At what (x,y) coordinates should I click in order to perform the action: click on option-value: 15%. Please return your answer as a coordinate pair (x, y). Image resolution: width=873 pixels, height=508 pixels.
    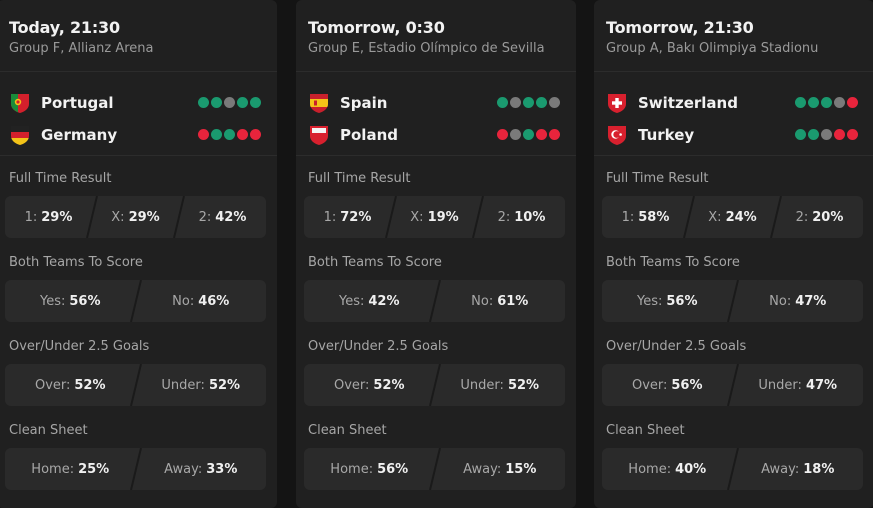
    Looking at the image, I should click on (521, 469).